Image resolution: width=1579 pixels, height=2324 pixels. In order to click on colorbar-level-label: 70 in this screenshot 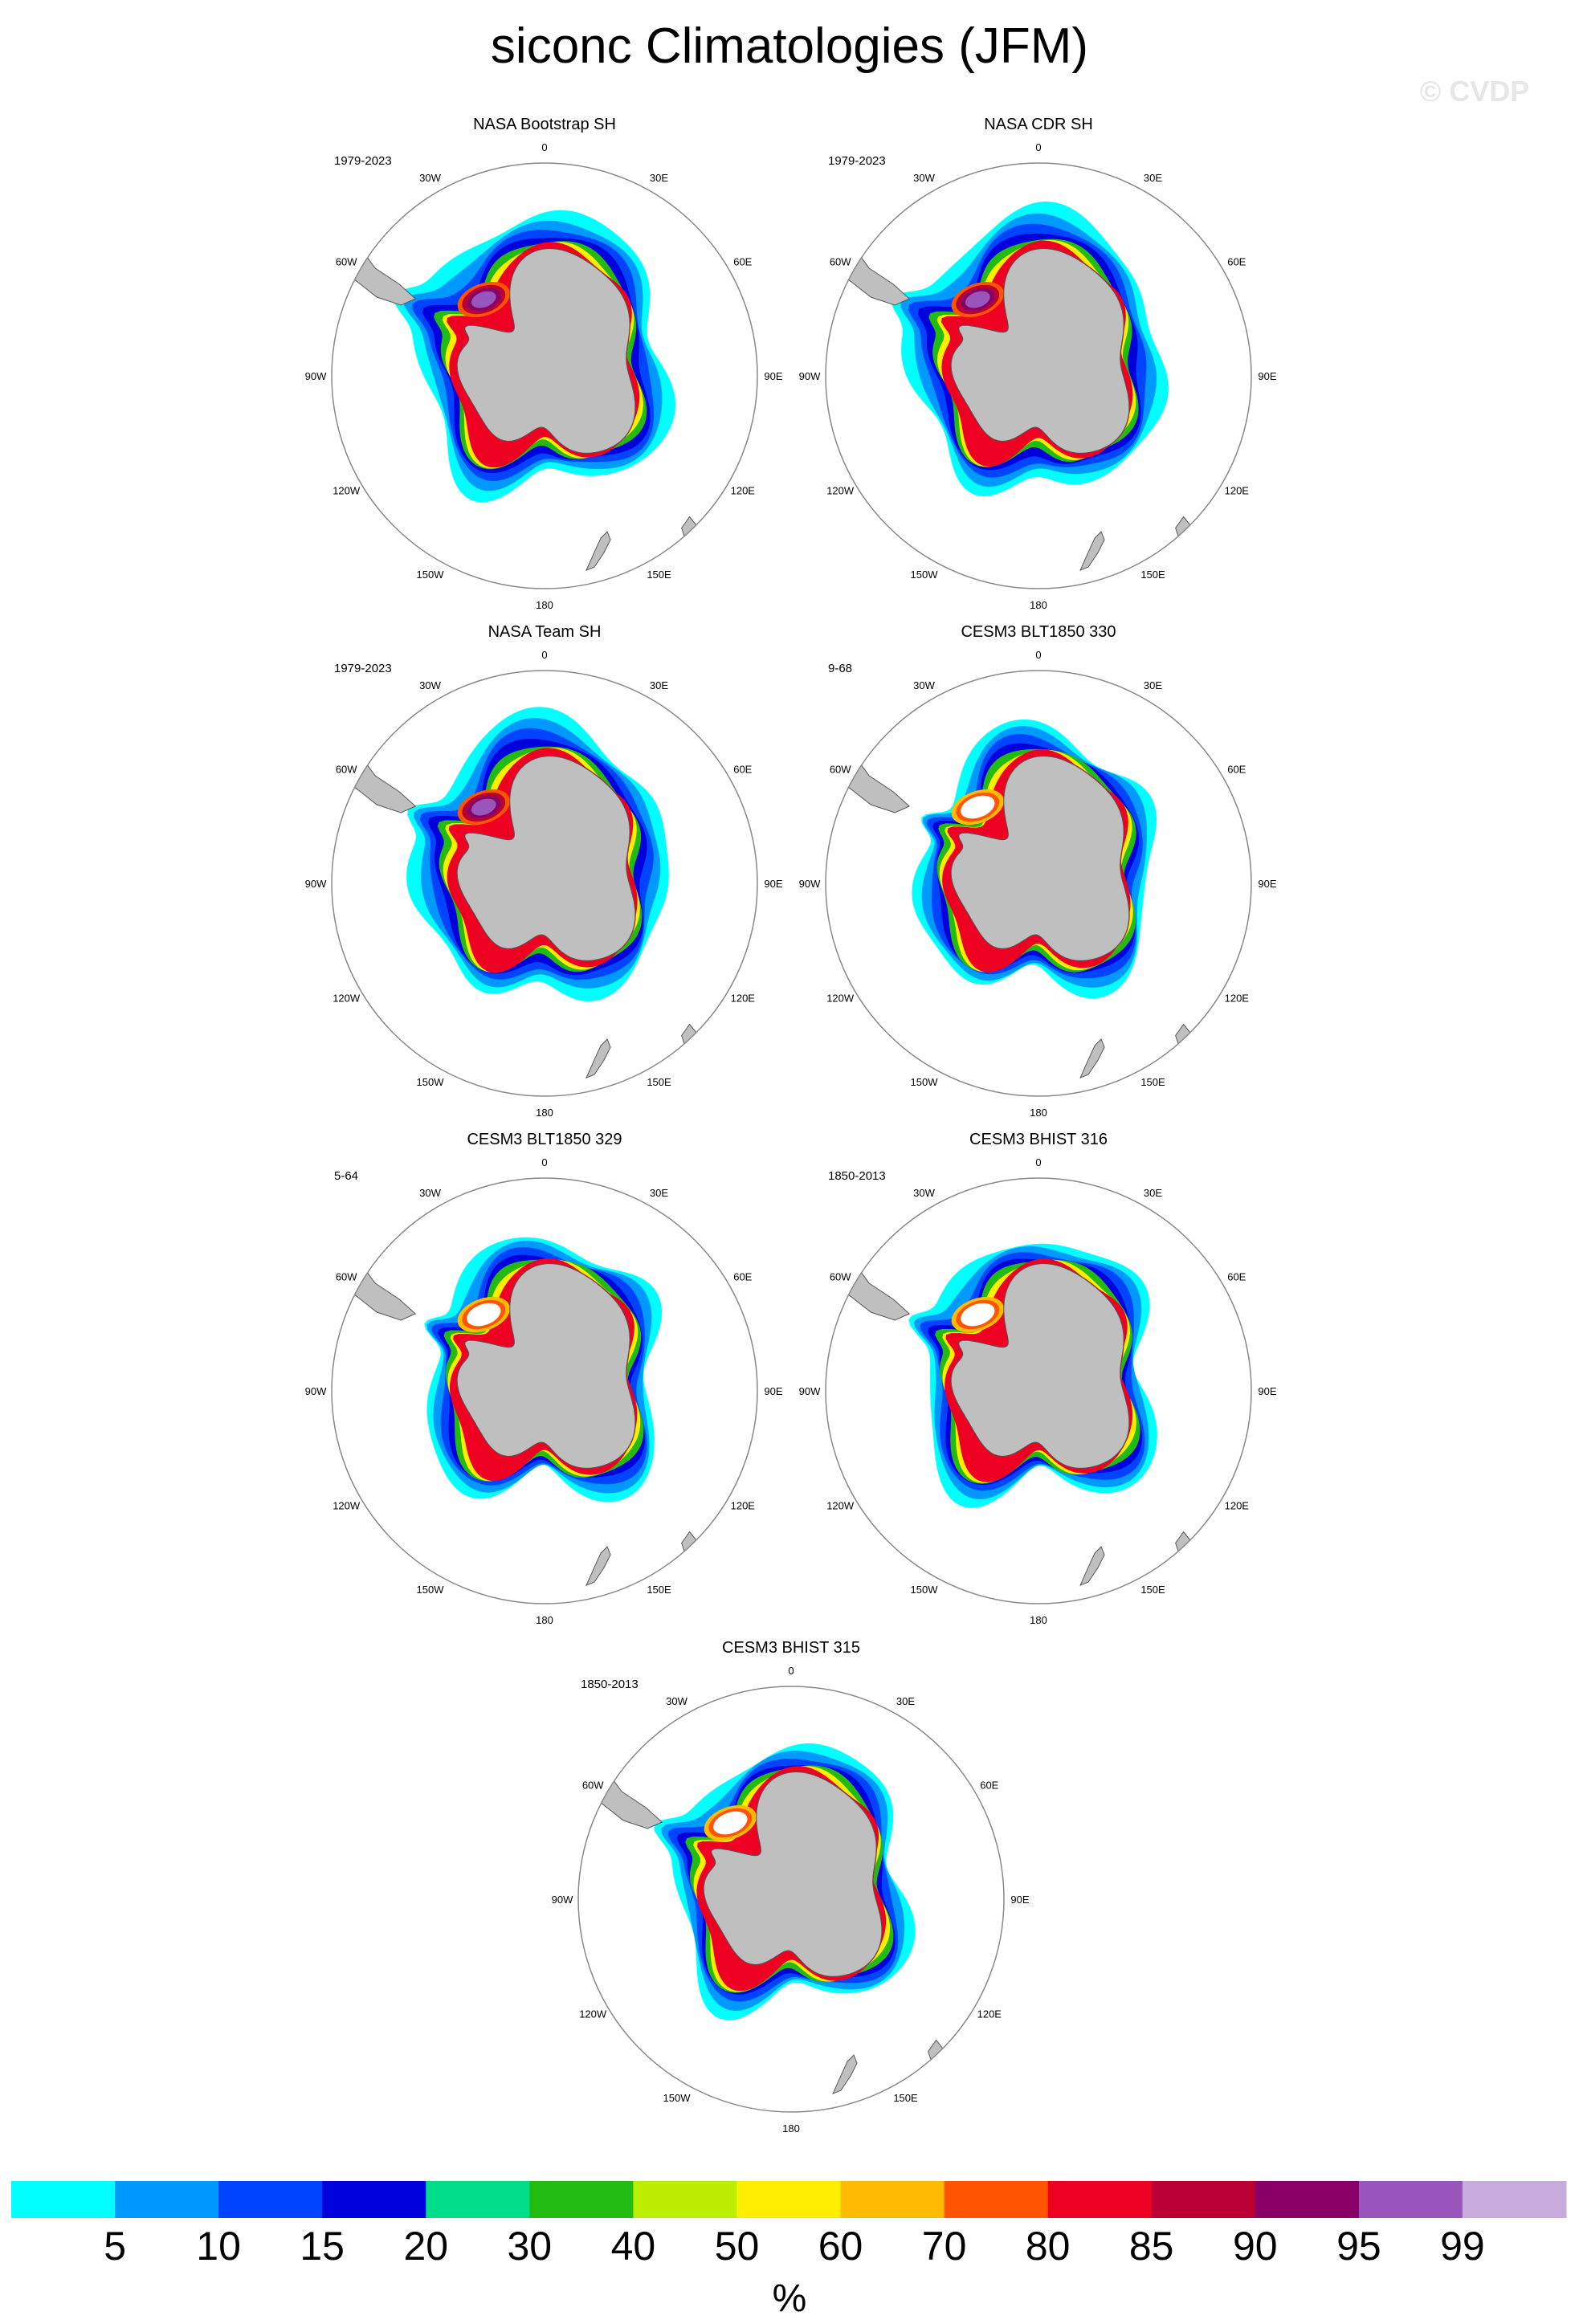, I will do `click(944, 2247)`.